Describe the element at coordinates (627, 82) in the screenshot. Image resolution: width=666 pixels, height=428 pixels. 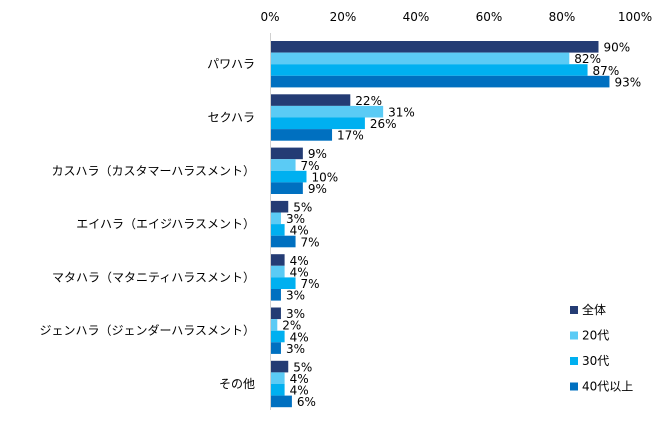
I see `data-label: 93%` at that location.